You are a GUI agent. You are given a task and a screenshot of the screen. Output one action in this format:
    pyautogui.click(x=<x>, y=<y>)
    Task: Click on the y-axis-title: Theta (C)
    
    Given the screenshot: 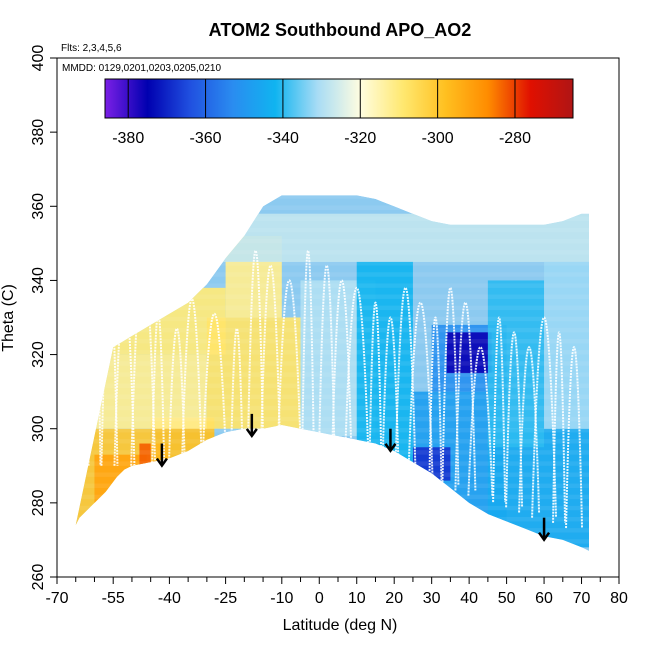 What is the action you would take?
    pyautogui.click(x=8, y=318)
    